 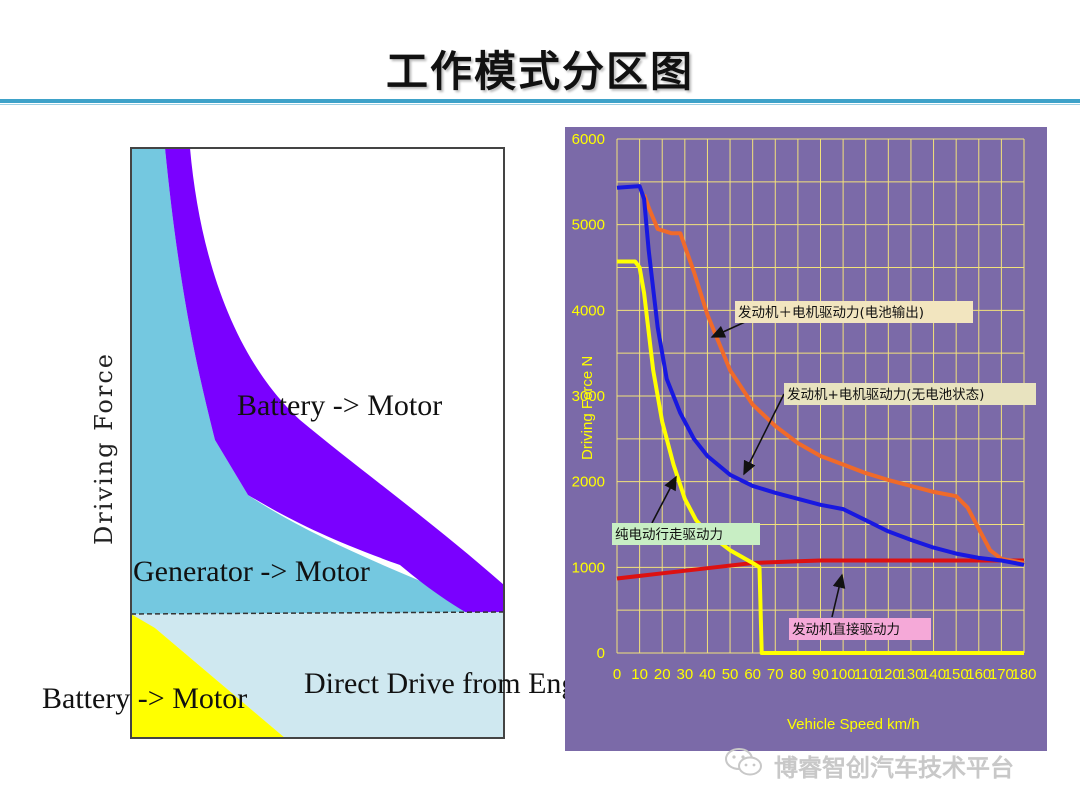 What do you see at coordinates (853, 724) in the screenshot?
I see `x-axis-label: Vehicle Speed km/h` at bounding box center [853, 724].